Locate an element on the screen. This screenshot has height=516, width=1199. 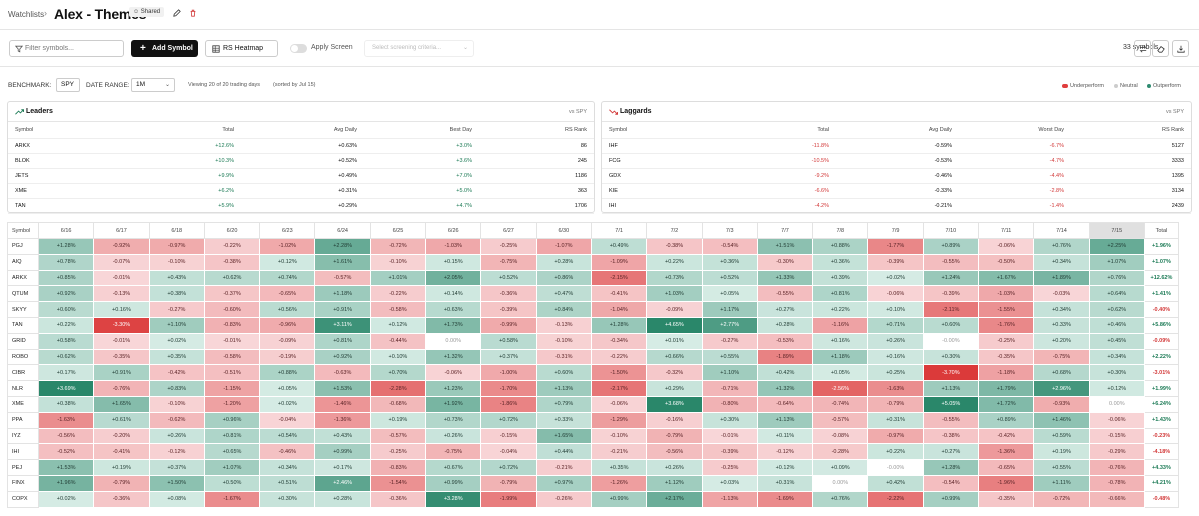
date-column-header: 7/14 is located at coordinates (1061, 230).